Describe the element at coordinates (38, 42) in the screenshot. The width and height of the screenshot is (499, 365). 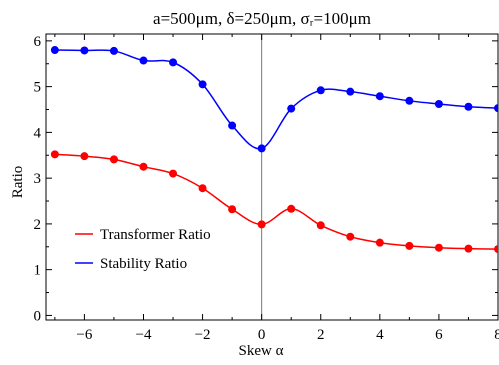
I see `y-tick-label: 6` at that location.